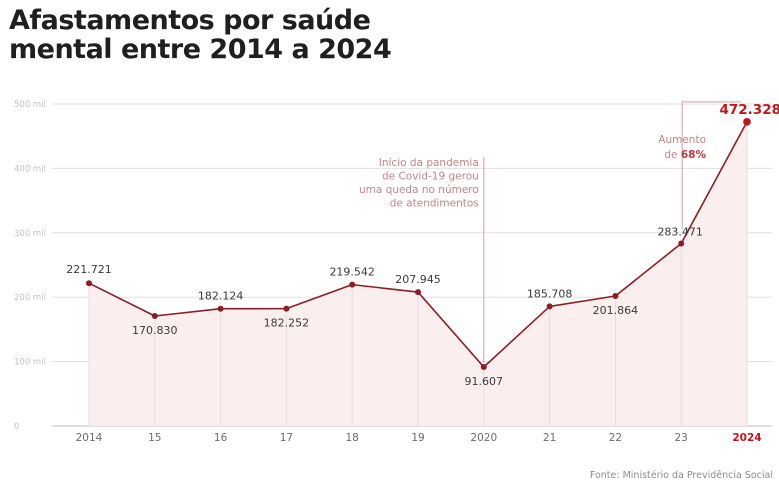 The image size is (779, 483). Describe the element at coordinates (429, 163) in the screenshot. I see `covid-annotation-text: Início da pandemia` at that location.